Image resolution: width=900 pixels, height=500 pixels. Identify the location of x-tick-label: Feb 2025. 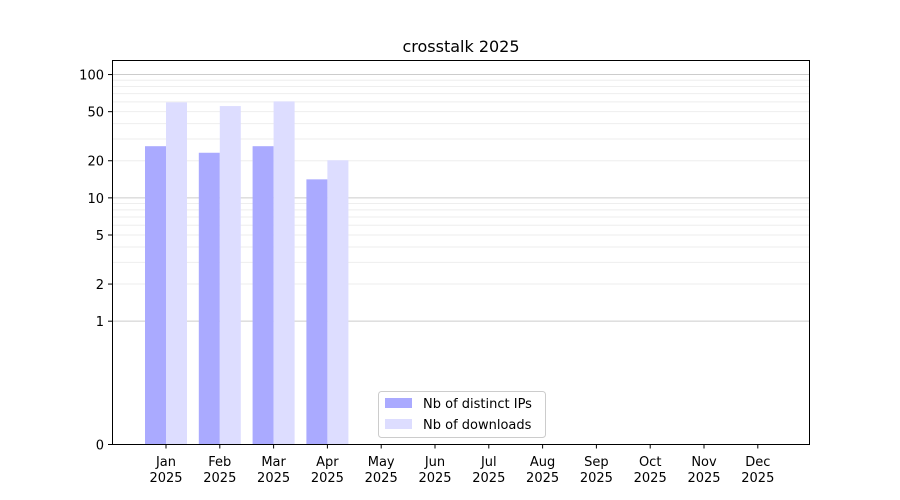
(219, 470).